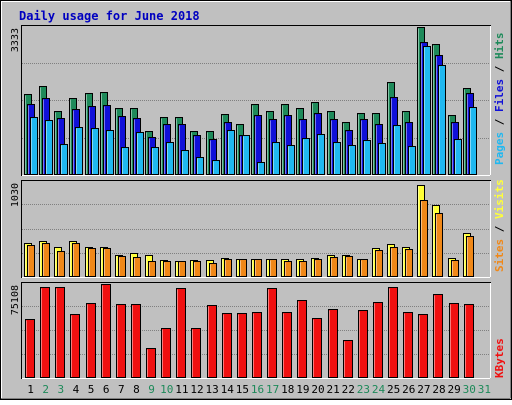 Image resolution: width=512 pixels, height=405 pixels. I want to click on x-tick-label-17: 17, so click(272, 389).